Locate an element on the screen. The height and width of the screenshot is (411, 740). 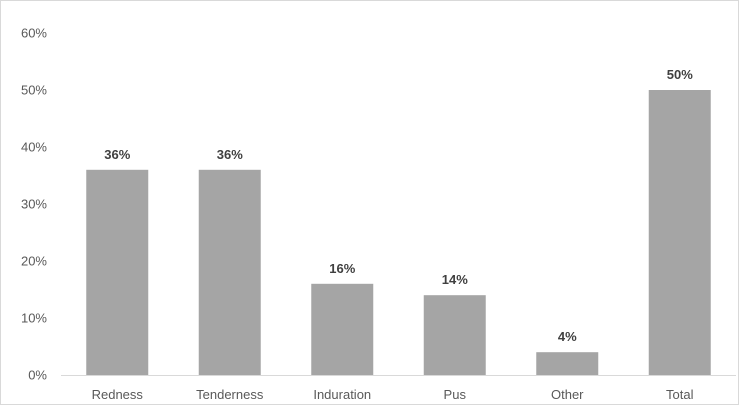
x-category-label: Pus is located at coordinates (455, 394).